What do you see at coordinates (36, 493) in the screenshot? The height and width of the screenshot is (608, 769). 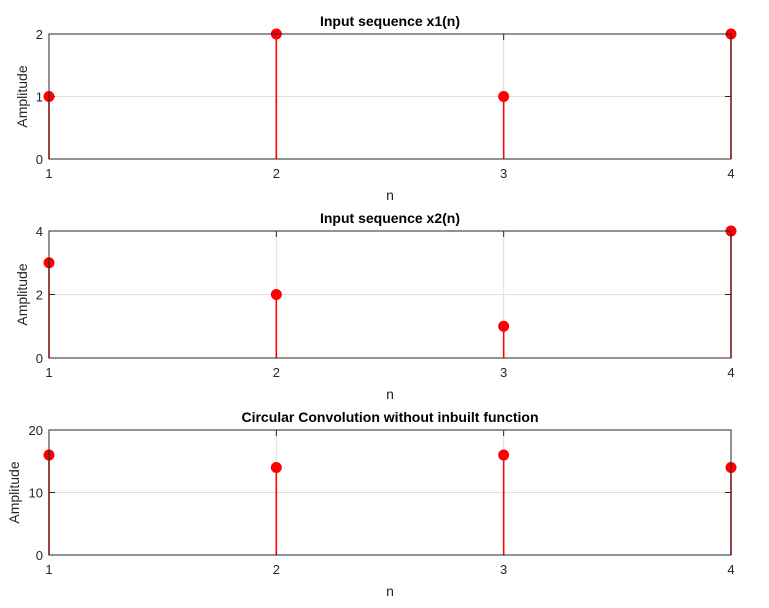 I see `y-tick-label: 10` at bounding box center [36, 493].